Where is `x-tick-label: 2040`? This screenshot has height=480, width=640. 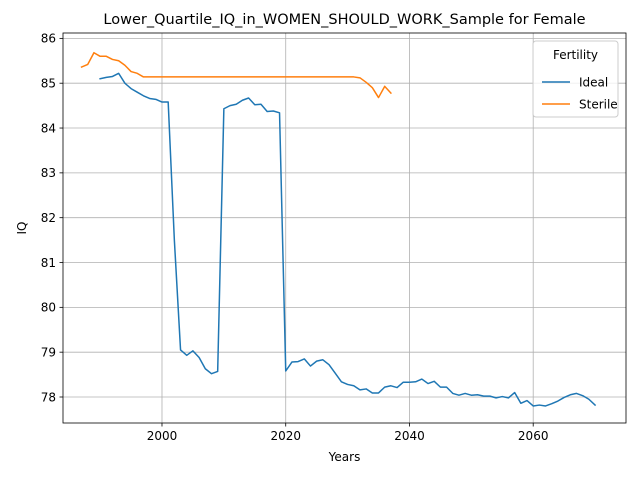
x-tick-label: 2040 is located at coordinates (409, 436).